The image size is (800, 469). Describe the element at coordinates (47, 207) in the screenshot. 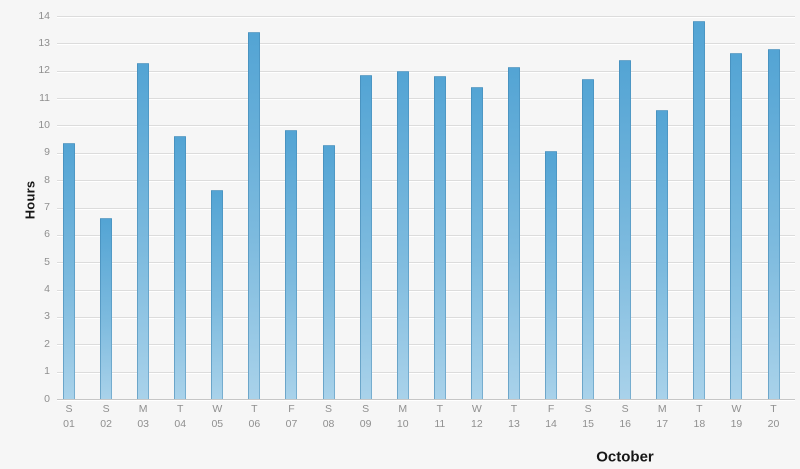

I see `y-tick-label: 7` at that location.